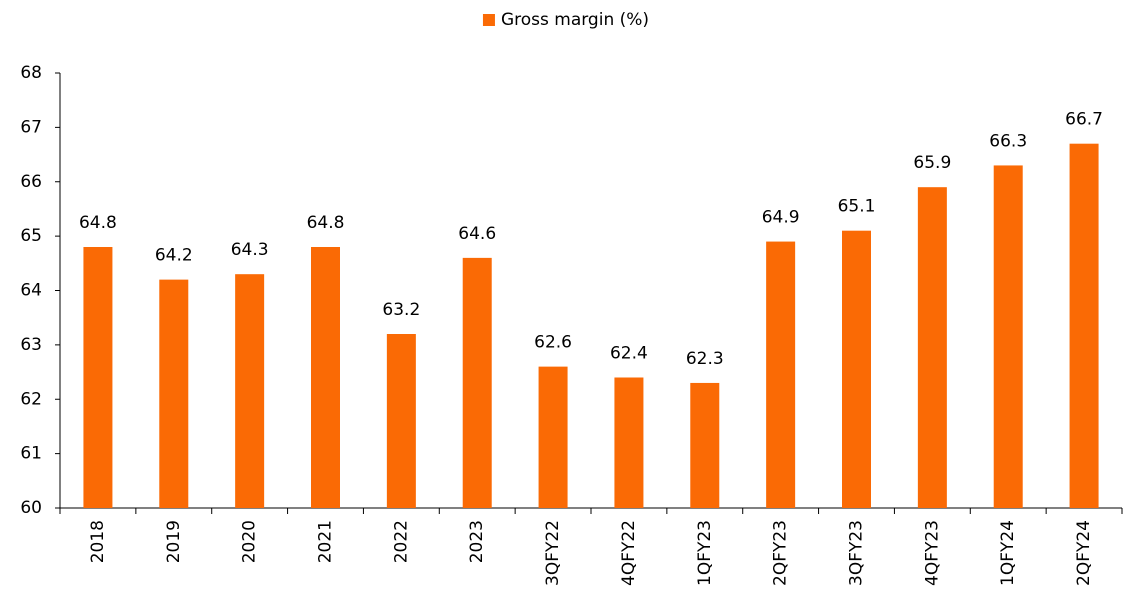 The height and width of the screenshot is (600, 1132). I want to click on legend-swatch, so click(488, 20).